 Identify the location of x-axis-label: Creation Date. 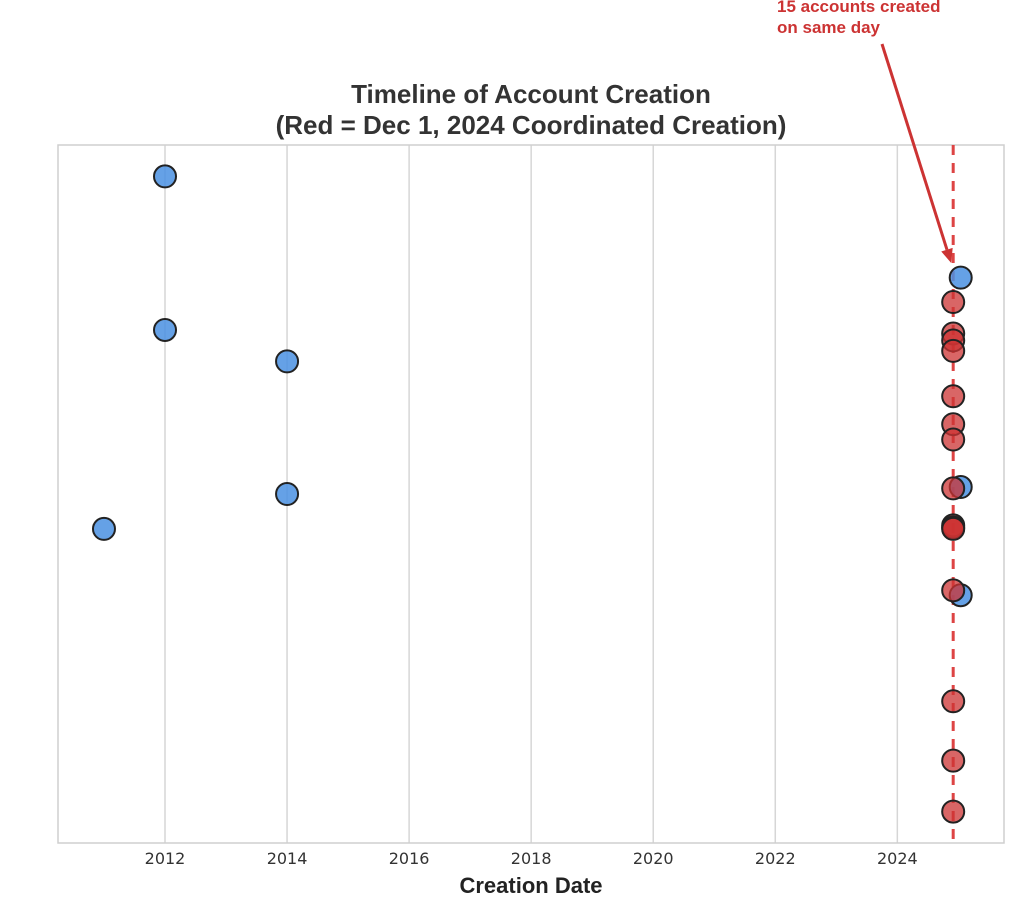
(530, 885).